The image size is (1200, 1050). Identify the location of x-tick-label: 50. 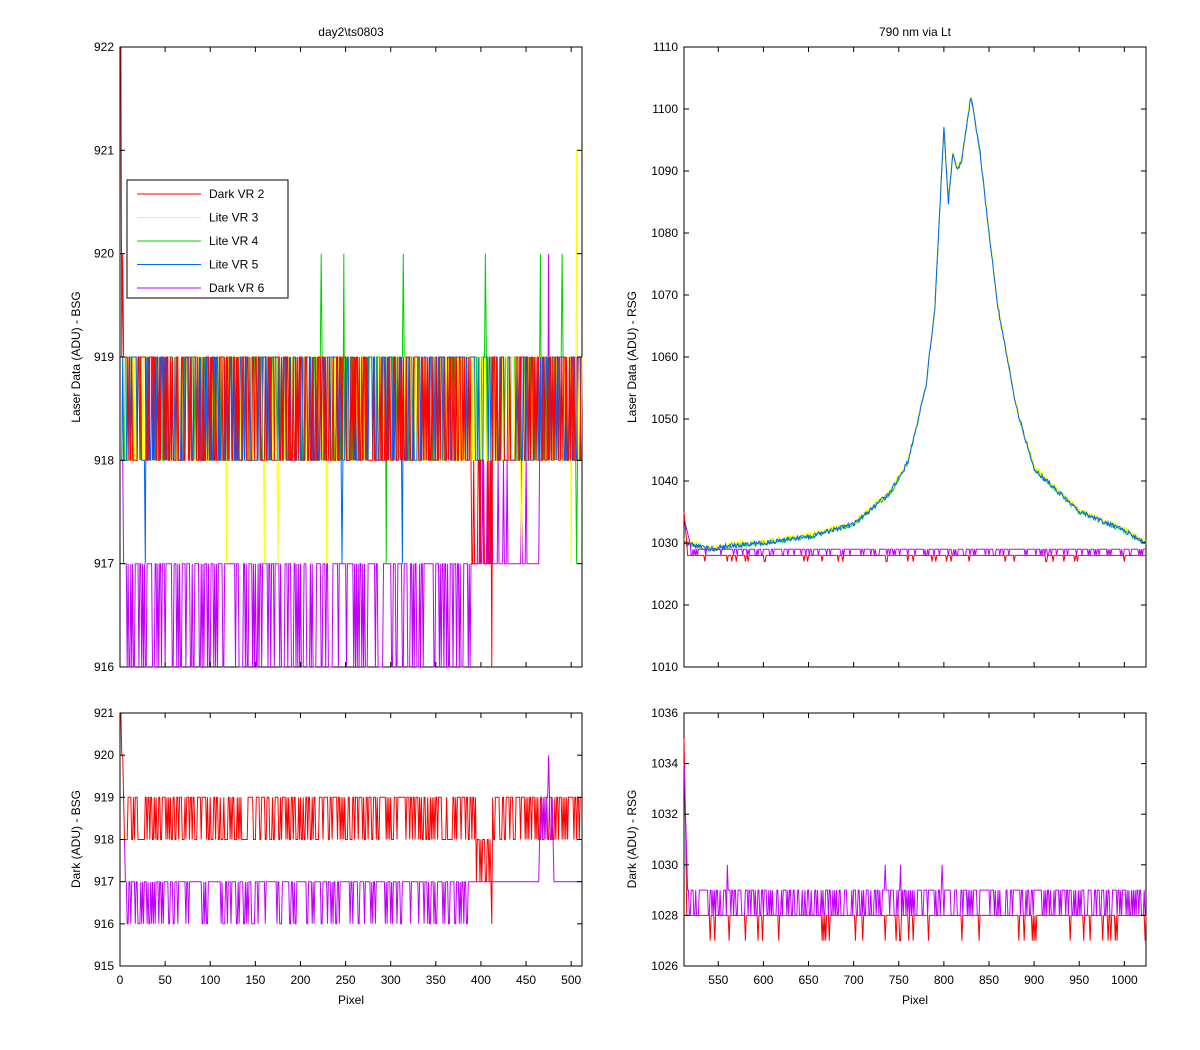
(165, 980).